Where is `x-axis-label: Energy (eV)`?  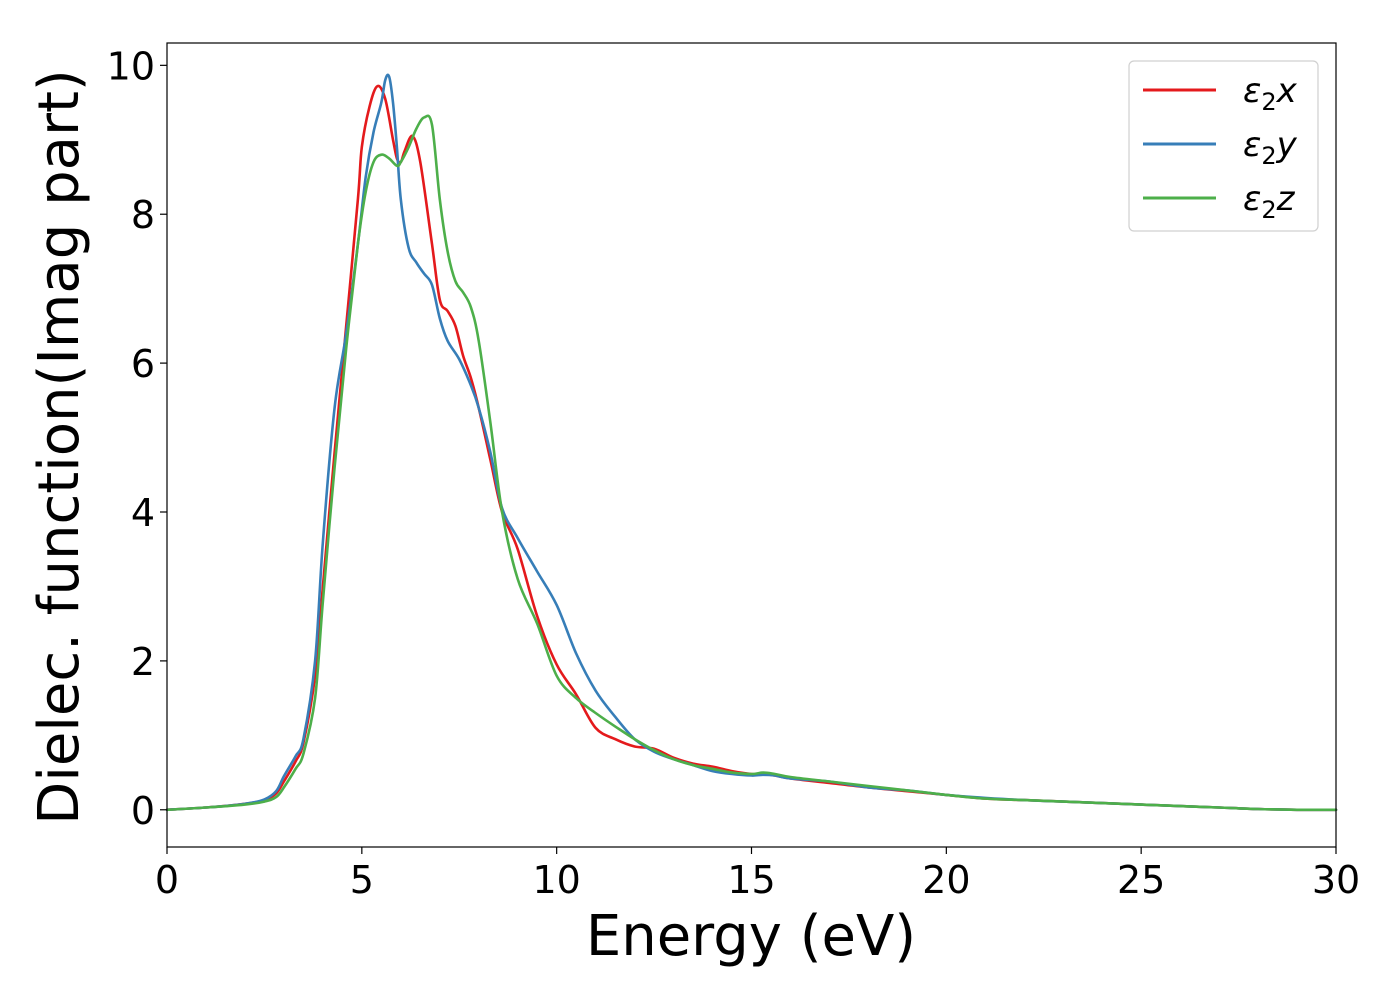
x-axis-label: Energy (eV) is located at coordinates (751, 936).